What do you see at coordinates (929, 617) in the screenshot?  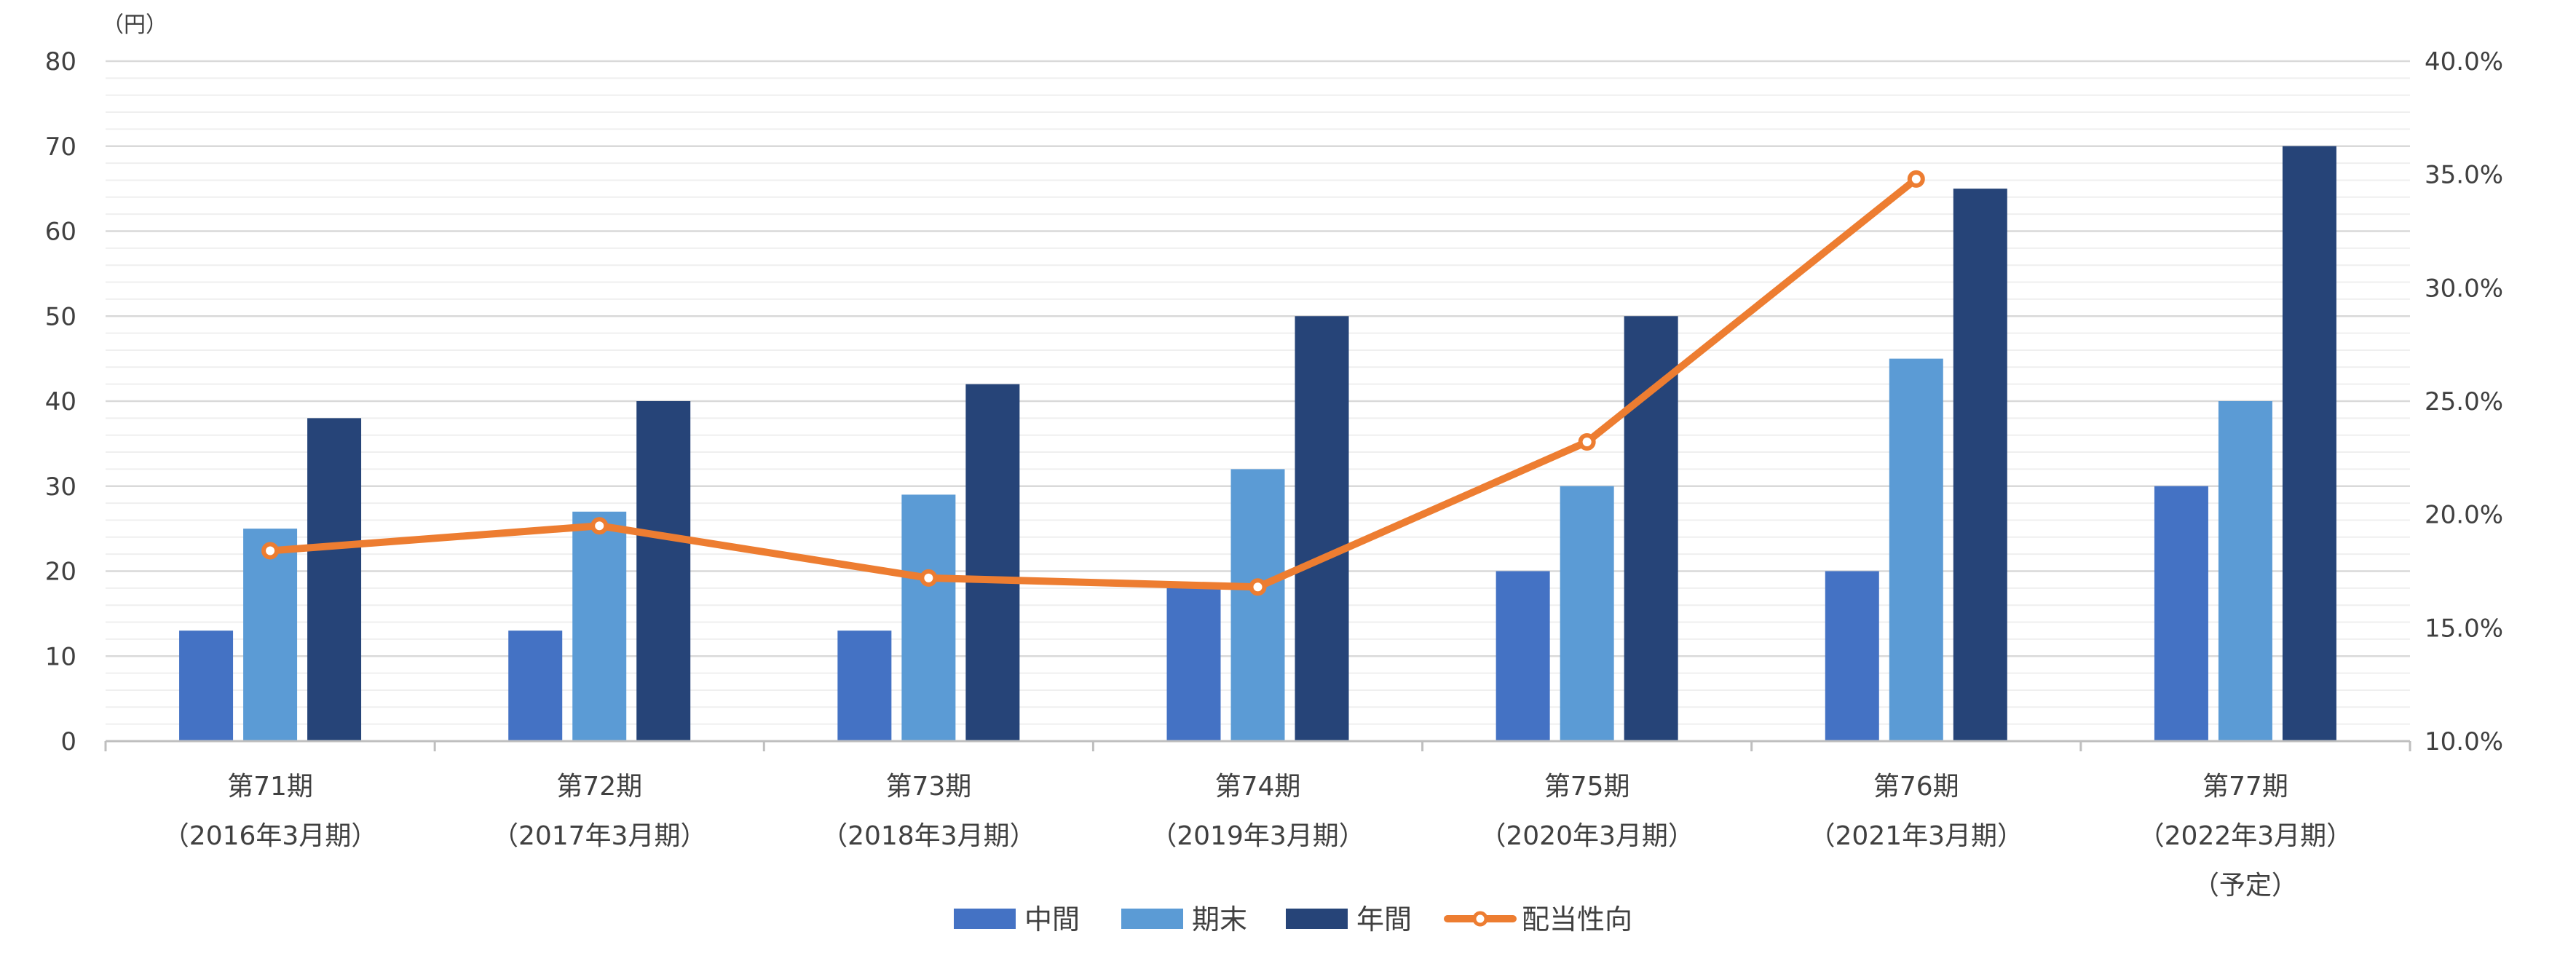 I see `bar-期末-2` at bounding box center [929, 617].